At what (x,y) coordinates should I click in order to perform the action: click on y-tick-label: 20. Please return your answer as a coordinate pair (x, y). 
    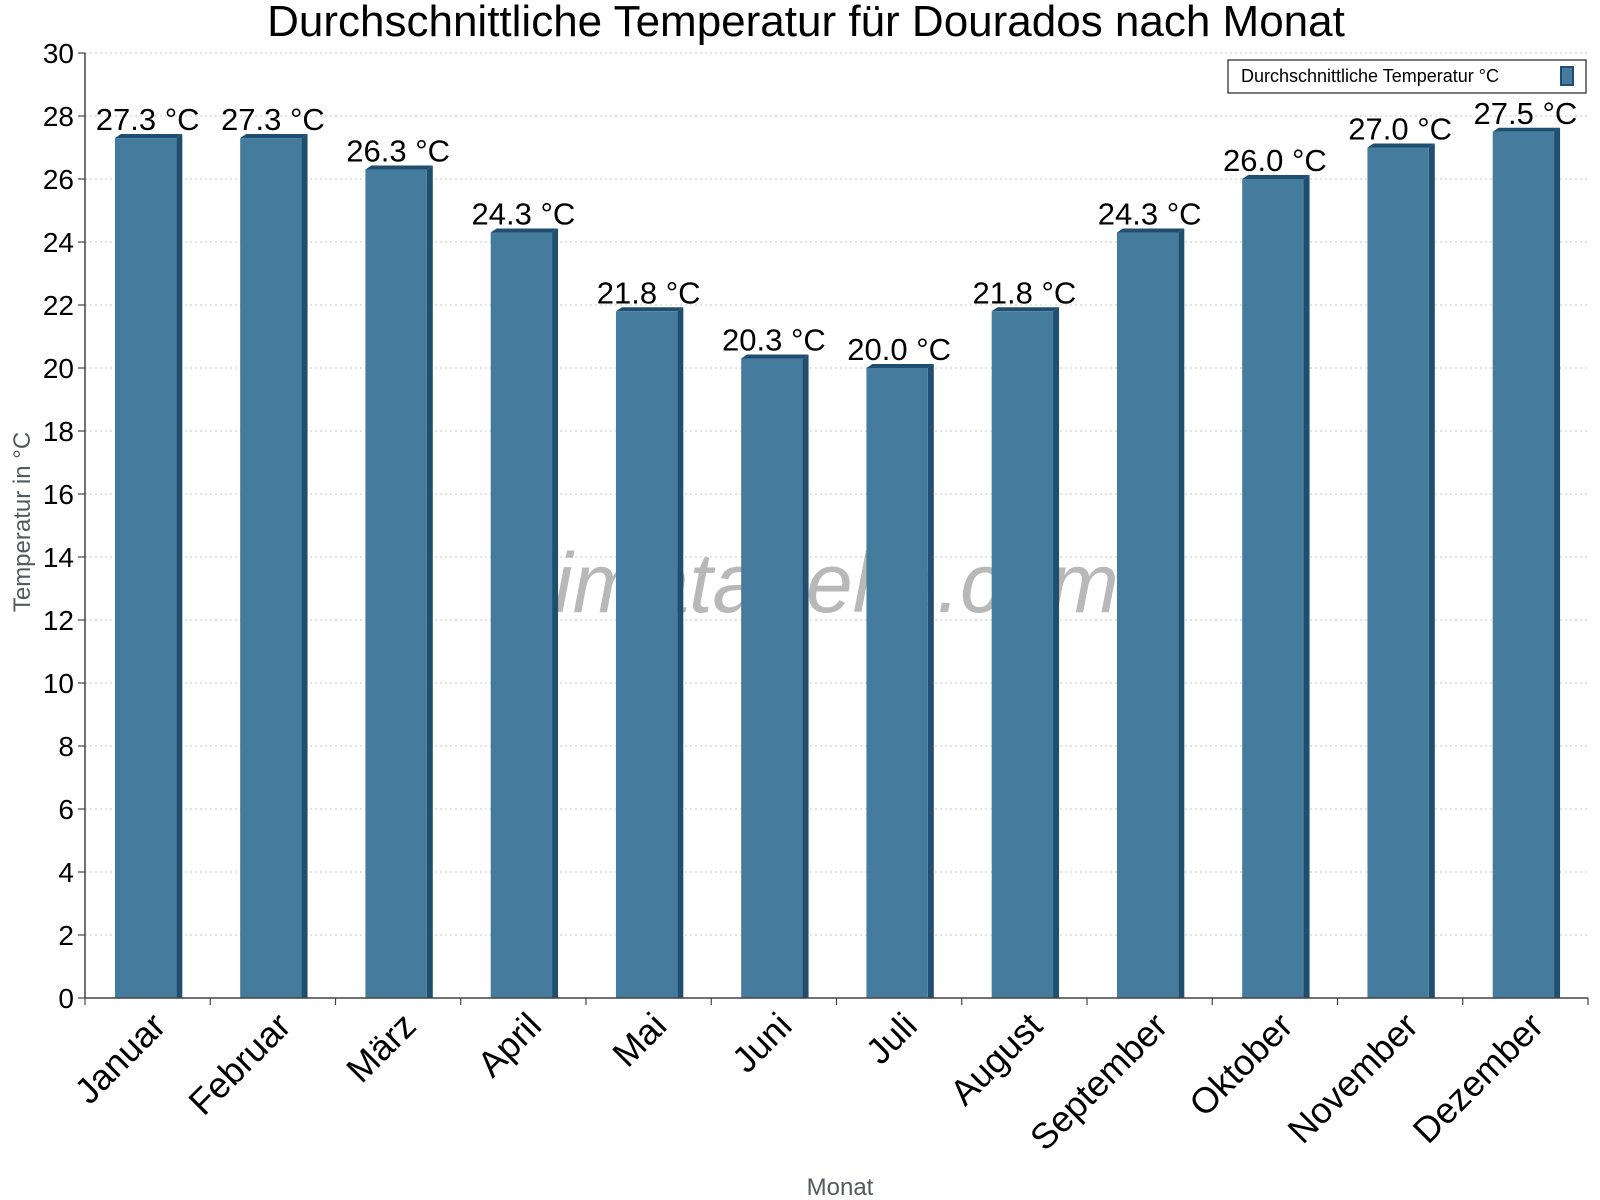
    Looking at the image, I should click on (58, 368).